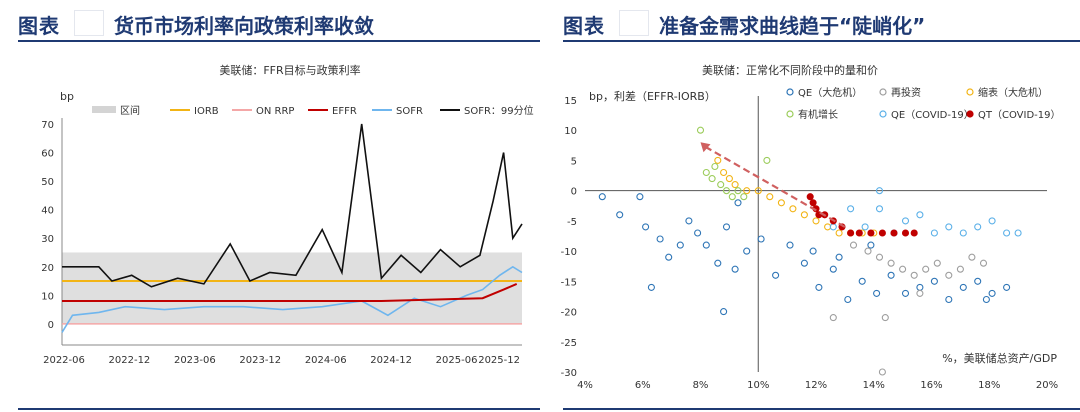  What do you see at coordinates (47, 211) in the screenshot?
I see `y-tick-label: 40` at bounding box center [47, 211].